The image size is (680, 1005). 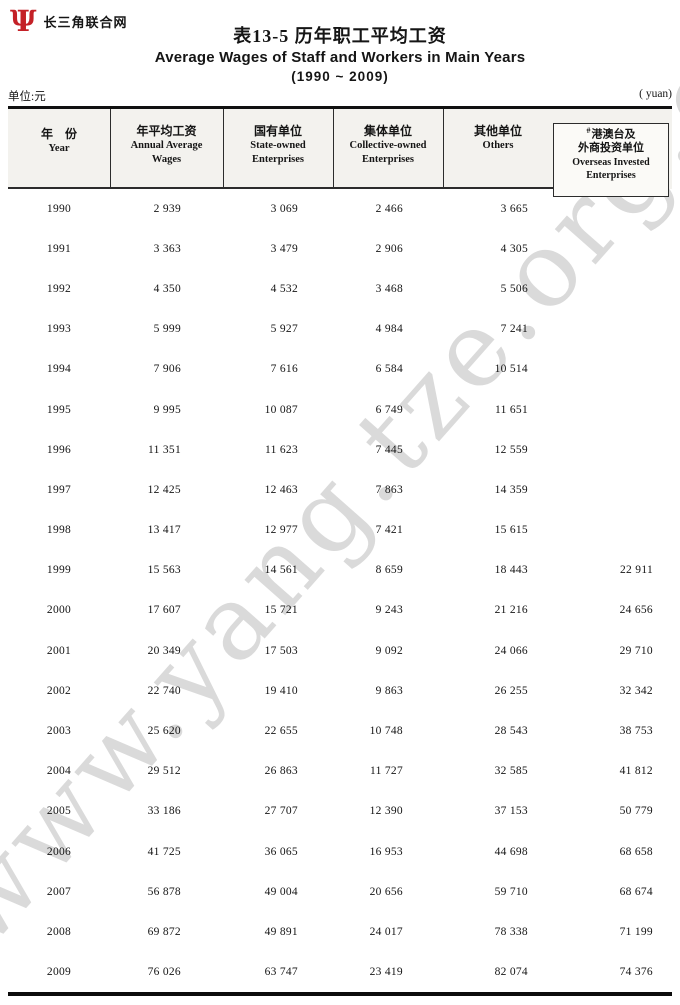 What do you see at coordinates (59, 610) in the screenshot?
I see `cell-year: 2000` at bounding box center [59, 610].